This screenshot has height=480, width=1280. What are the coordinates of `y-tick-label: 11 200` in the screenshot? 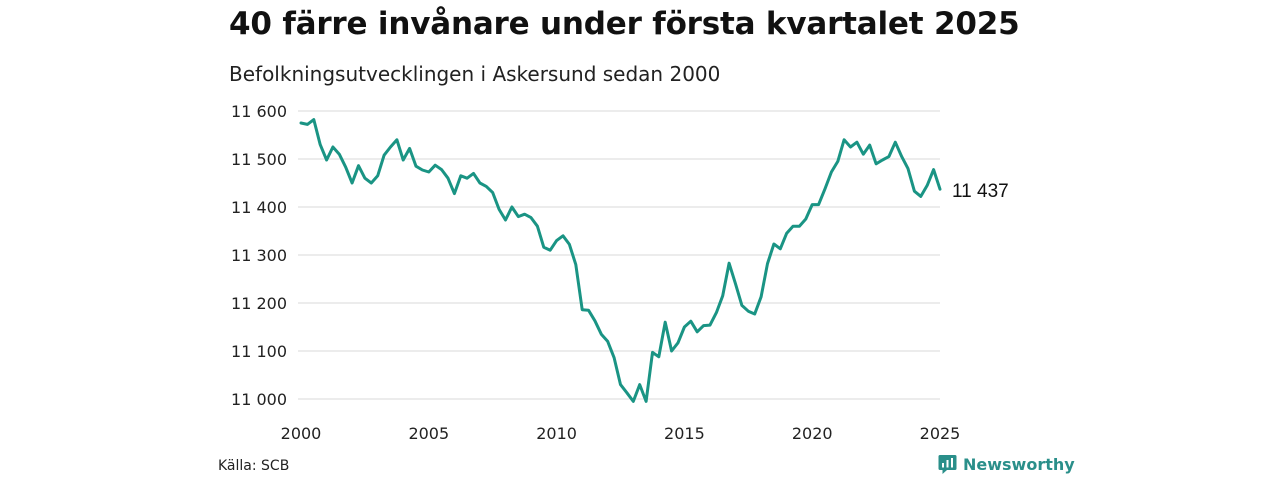 It's located at (259, 303).